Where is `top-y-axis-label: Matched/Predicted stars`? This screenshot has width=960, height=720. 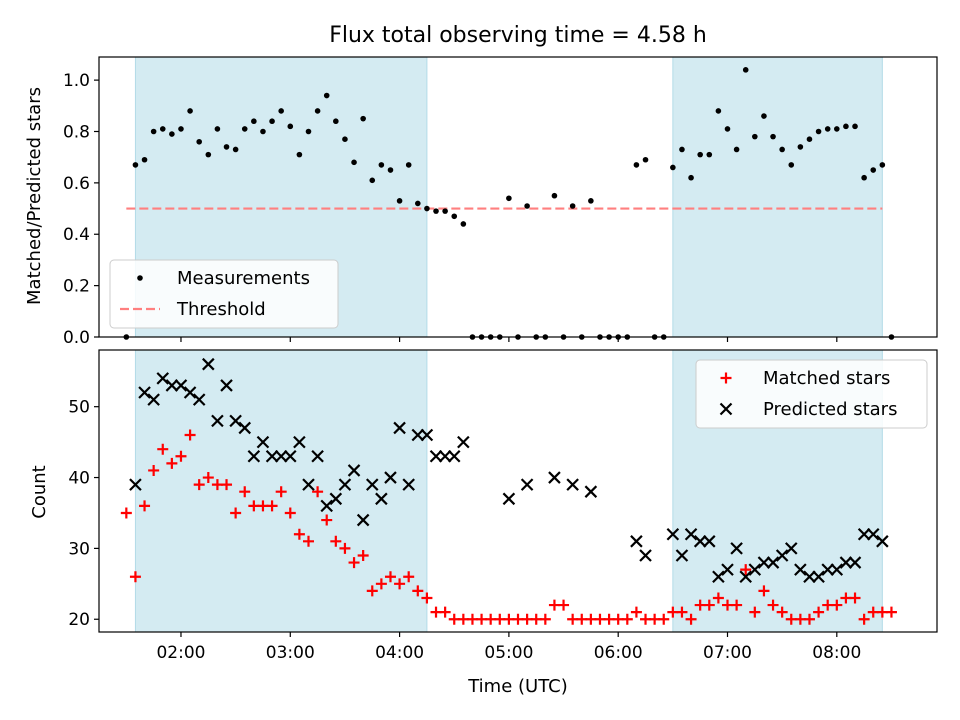
top-y-axis-label: Matched/Predicted stars is located at coordinates (34, 196).